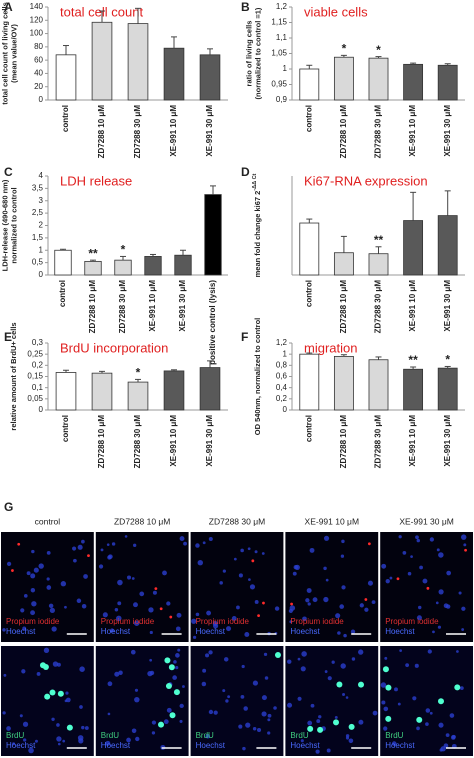  Describe the element at coordinates (41, 274) in the screenshot. I see `y-tick-label: 0` at that location.